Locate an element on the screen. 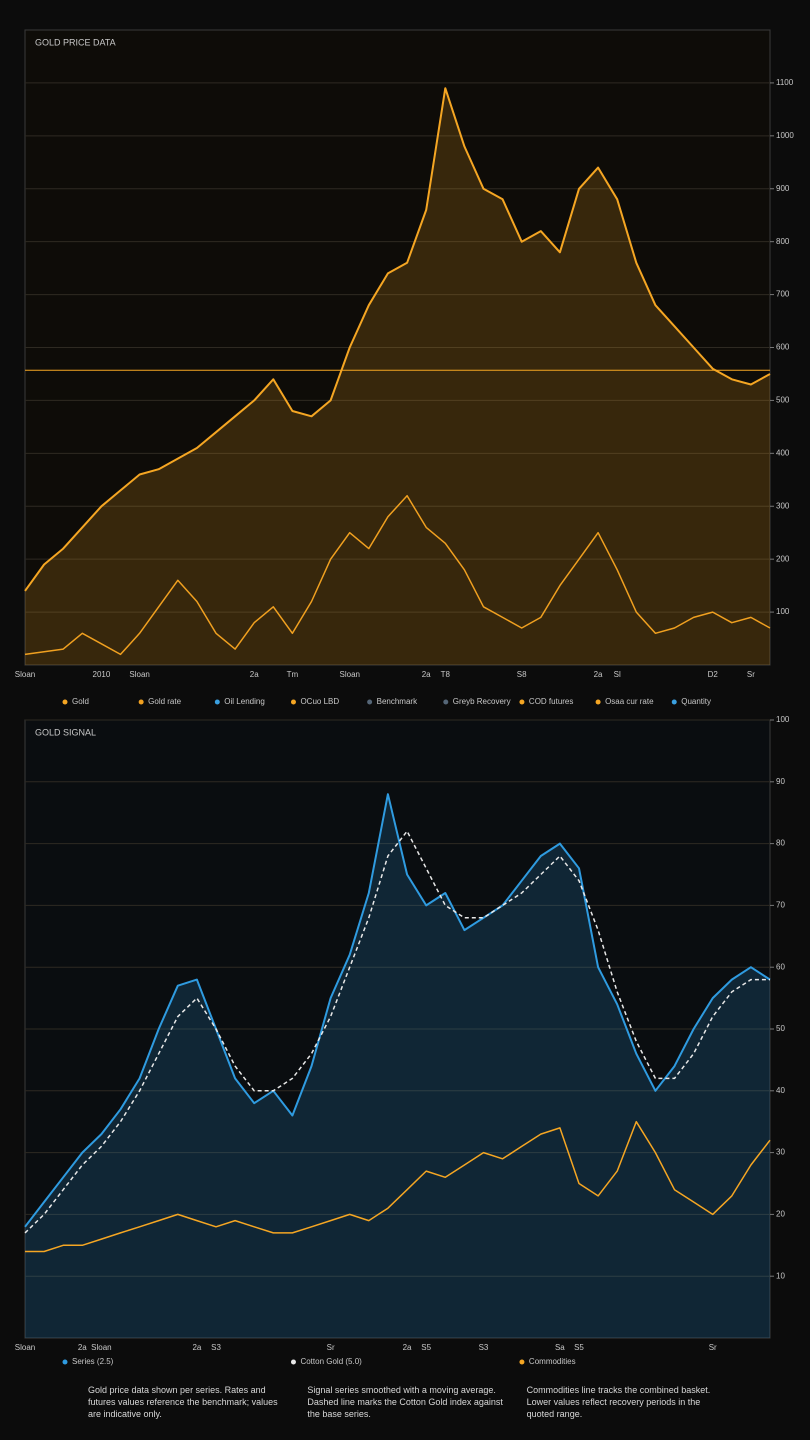 Image resolution: width=810 pixels, height=1440 pixels. legend-label: Oil Lending is located at coordinates (244, 701).